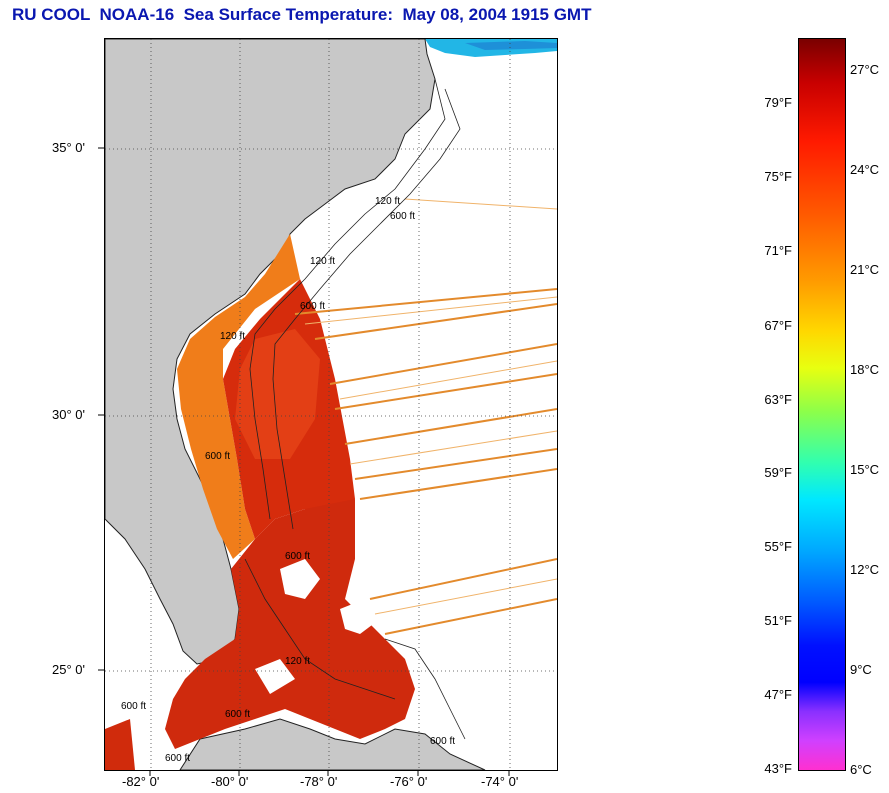 This screenshot has width=889, height=793. I want to click on temperature-colorbar, so click(822, 404).